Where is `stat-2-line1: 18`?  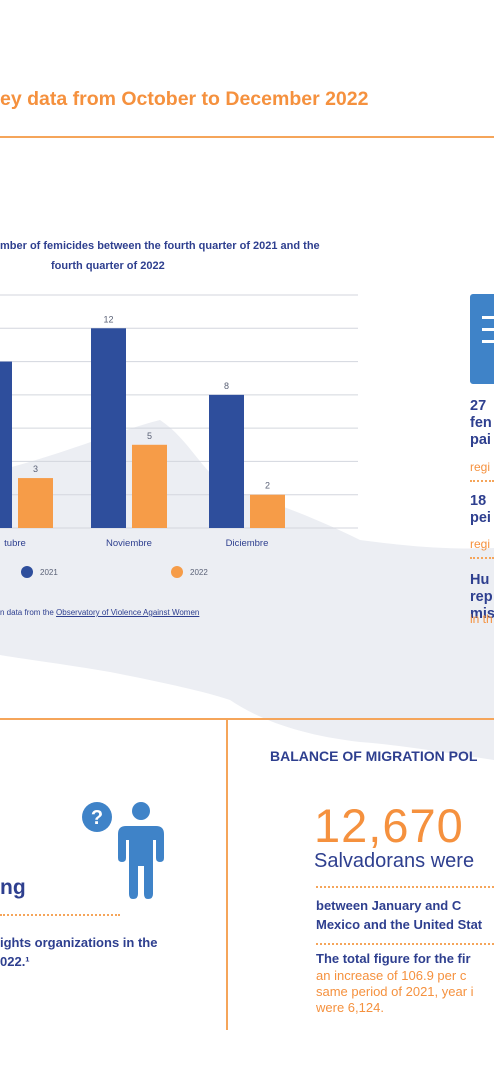 stat-2-line1: 18 is located at coordinates (478, 501).